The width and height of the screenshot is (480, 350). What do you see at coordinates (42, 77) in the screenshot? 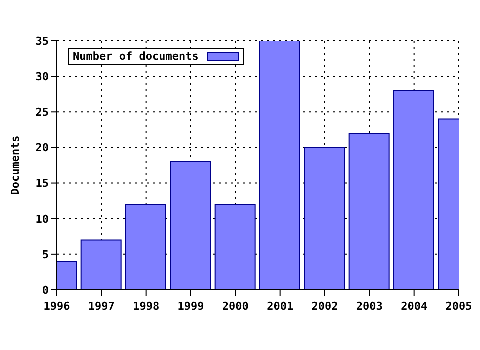
I see `y-tick-label: 30` at bounding box center [42, 77].